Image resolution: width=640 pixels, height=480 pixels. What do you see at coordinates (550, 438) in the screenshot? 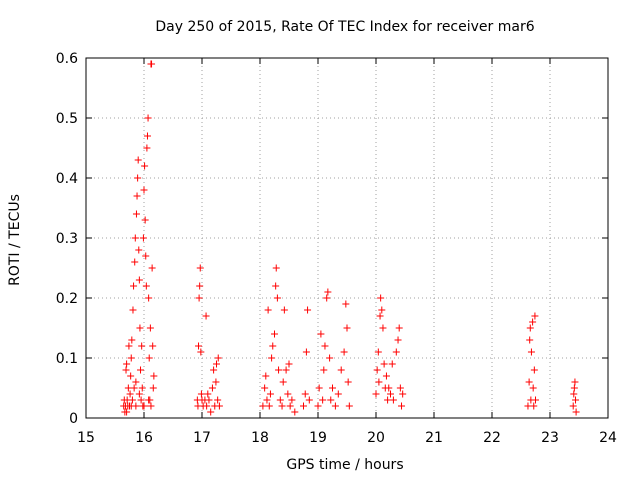
I see `x-tick-label: 23` at bounding box center [550, 438].